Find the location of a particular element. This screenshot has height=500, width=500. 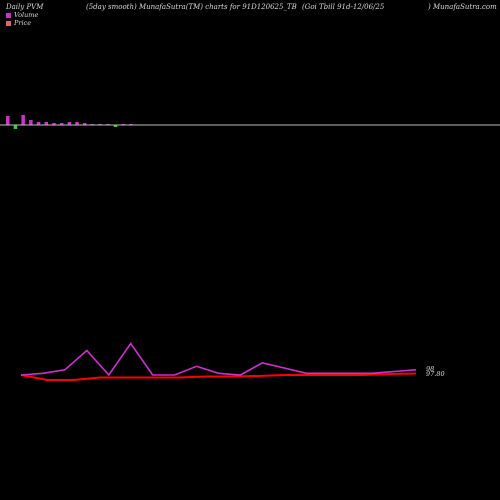

chart-title: Daily PVM is located at coordinates (25, 7).